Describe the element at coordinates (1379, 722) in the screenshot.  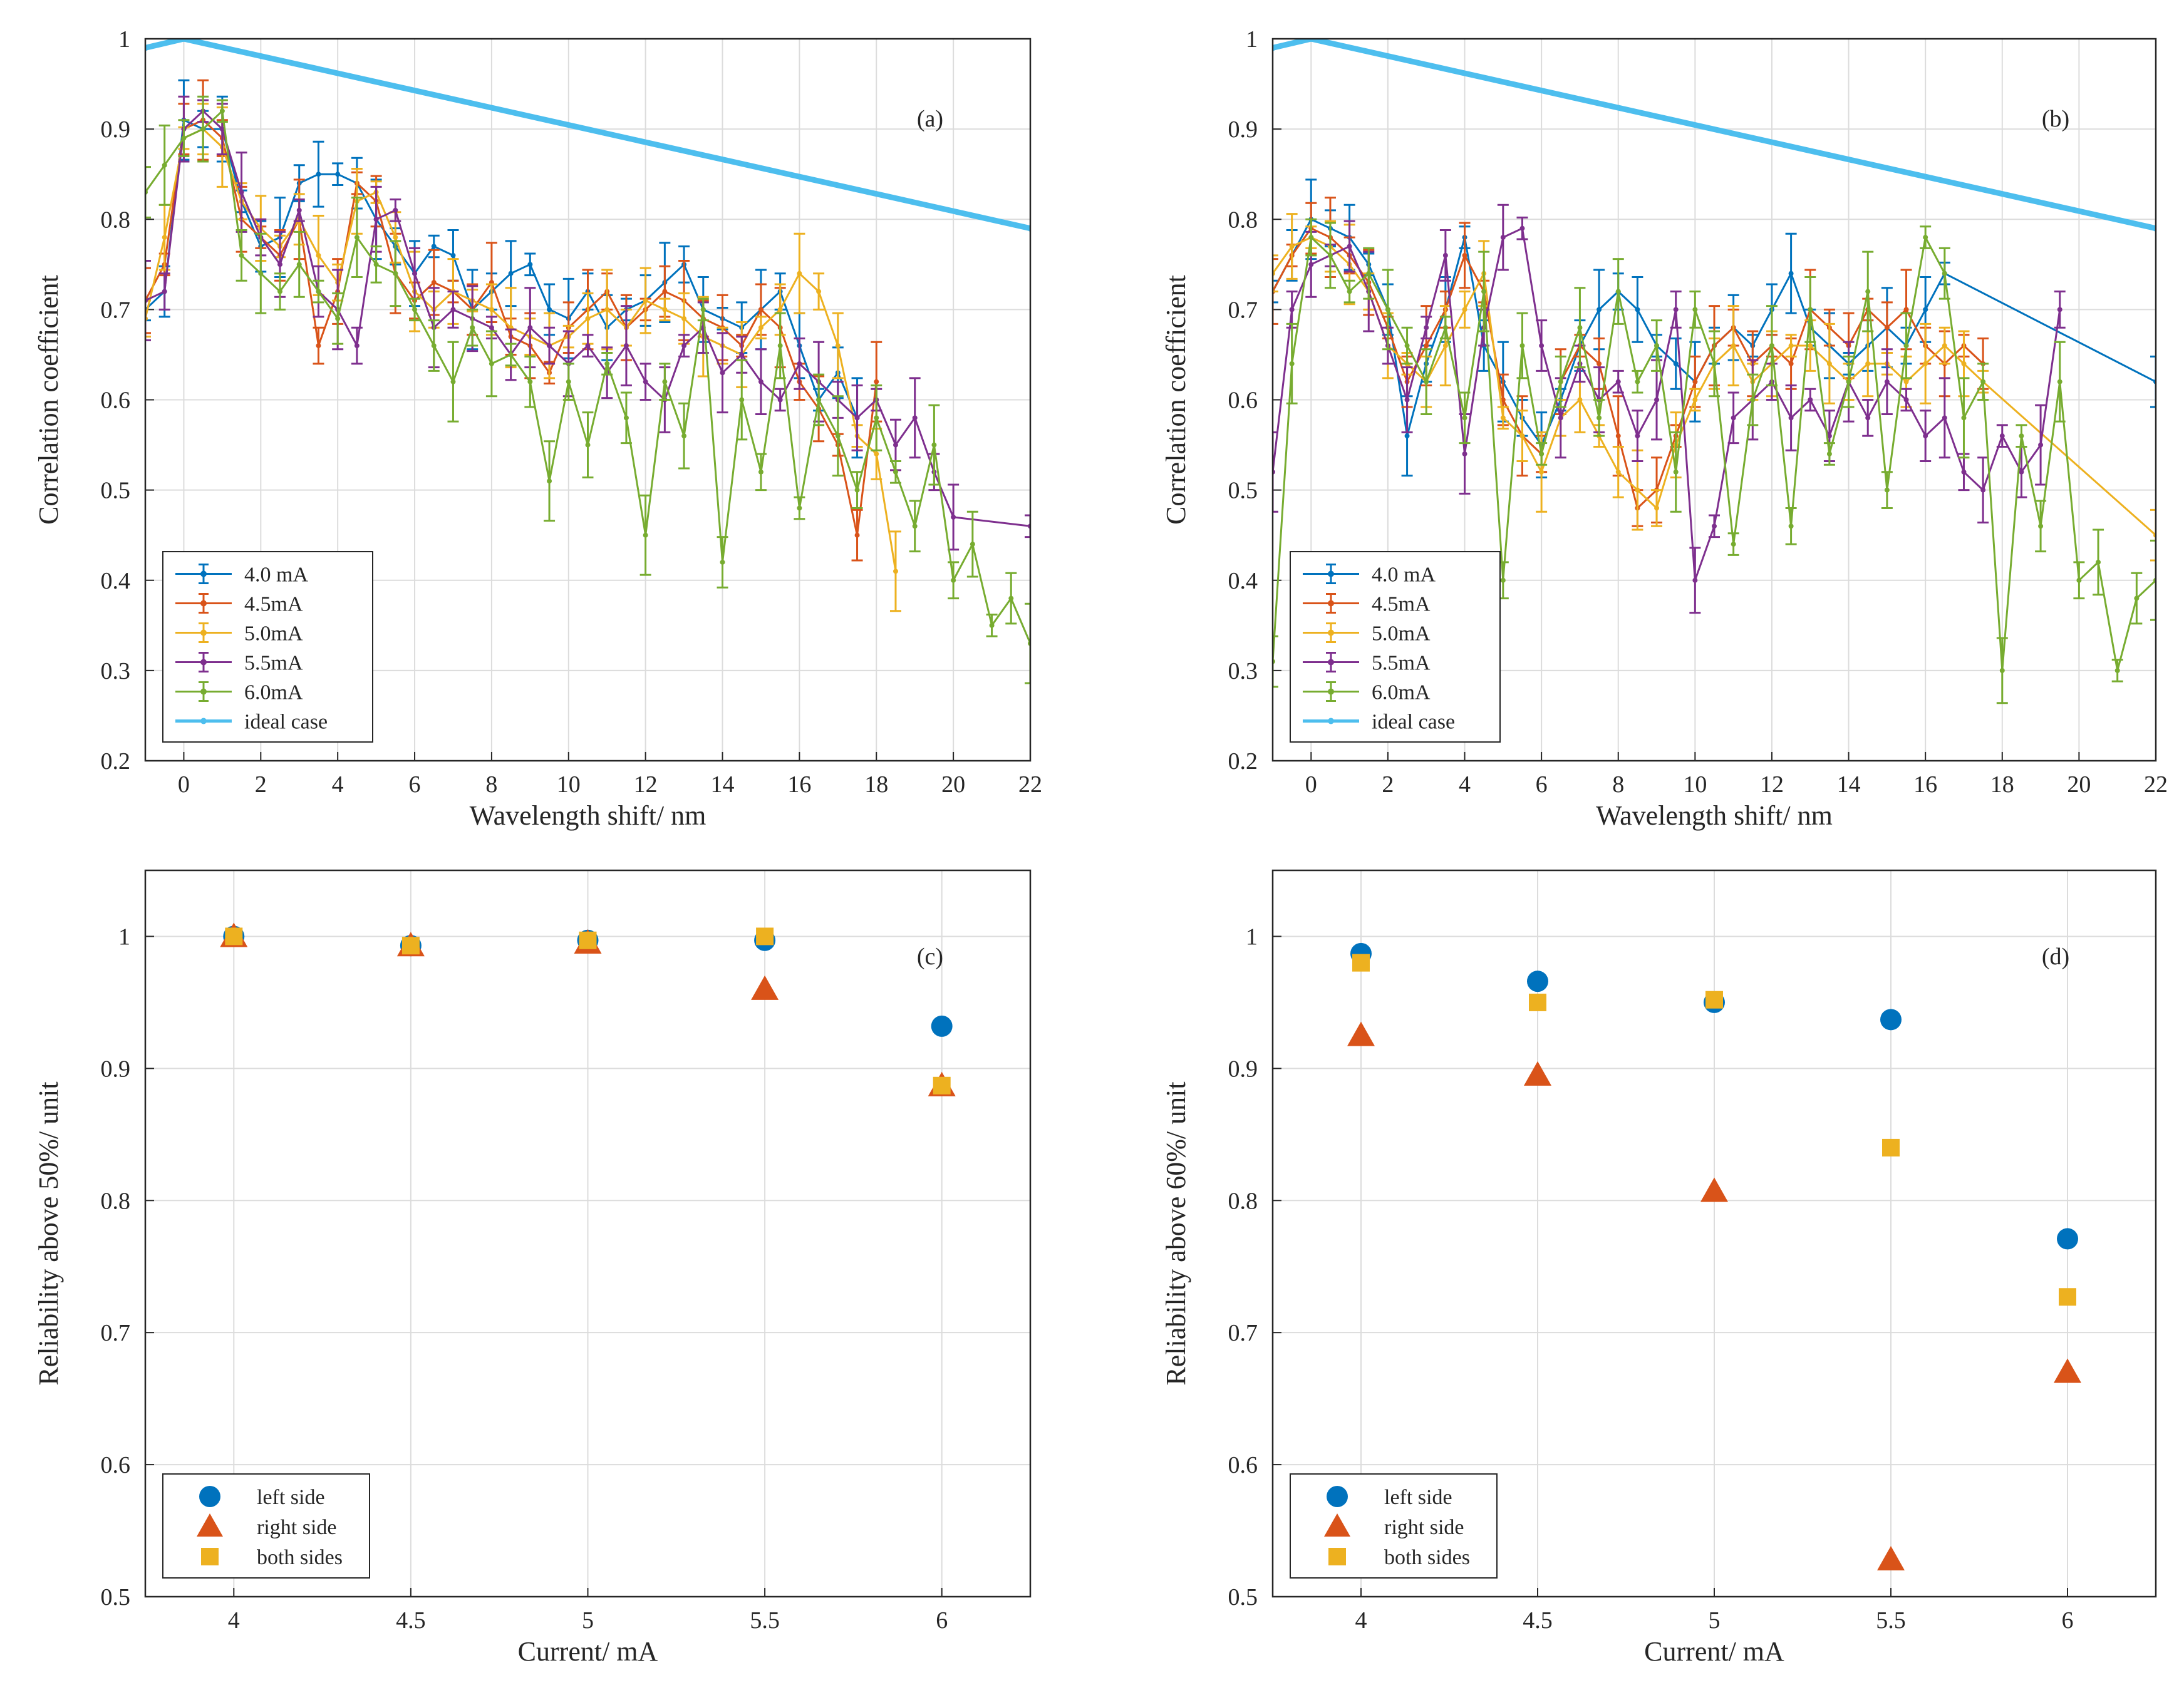
I see `legend-item: ideal case` at that location.